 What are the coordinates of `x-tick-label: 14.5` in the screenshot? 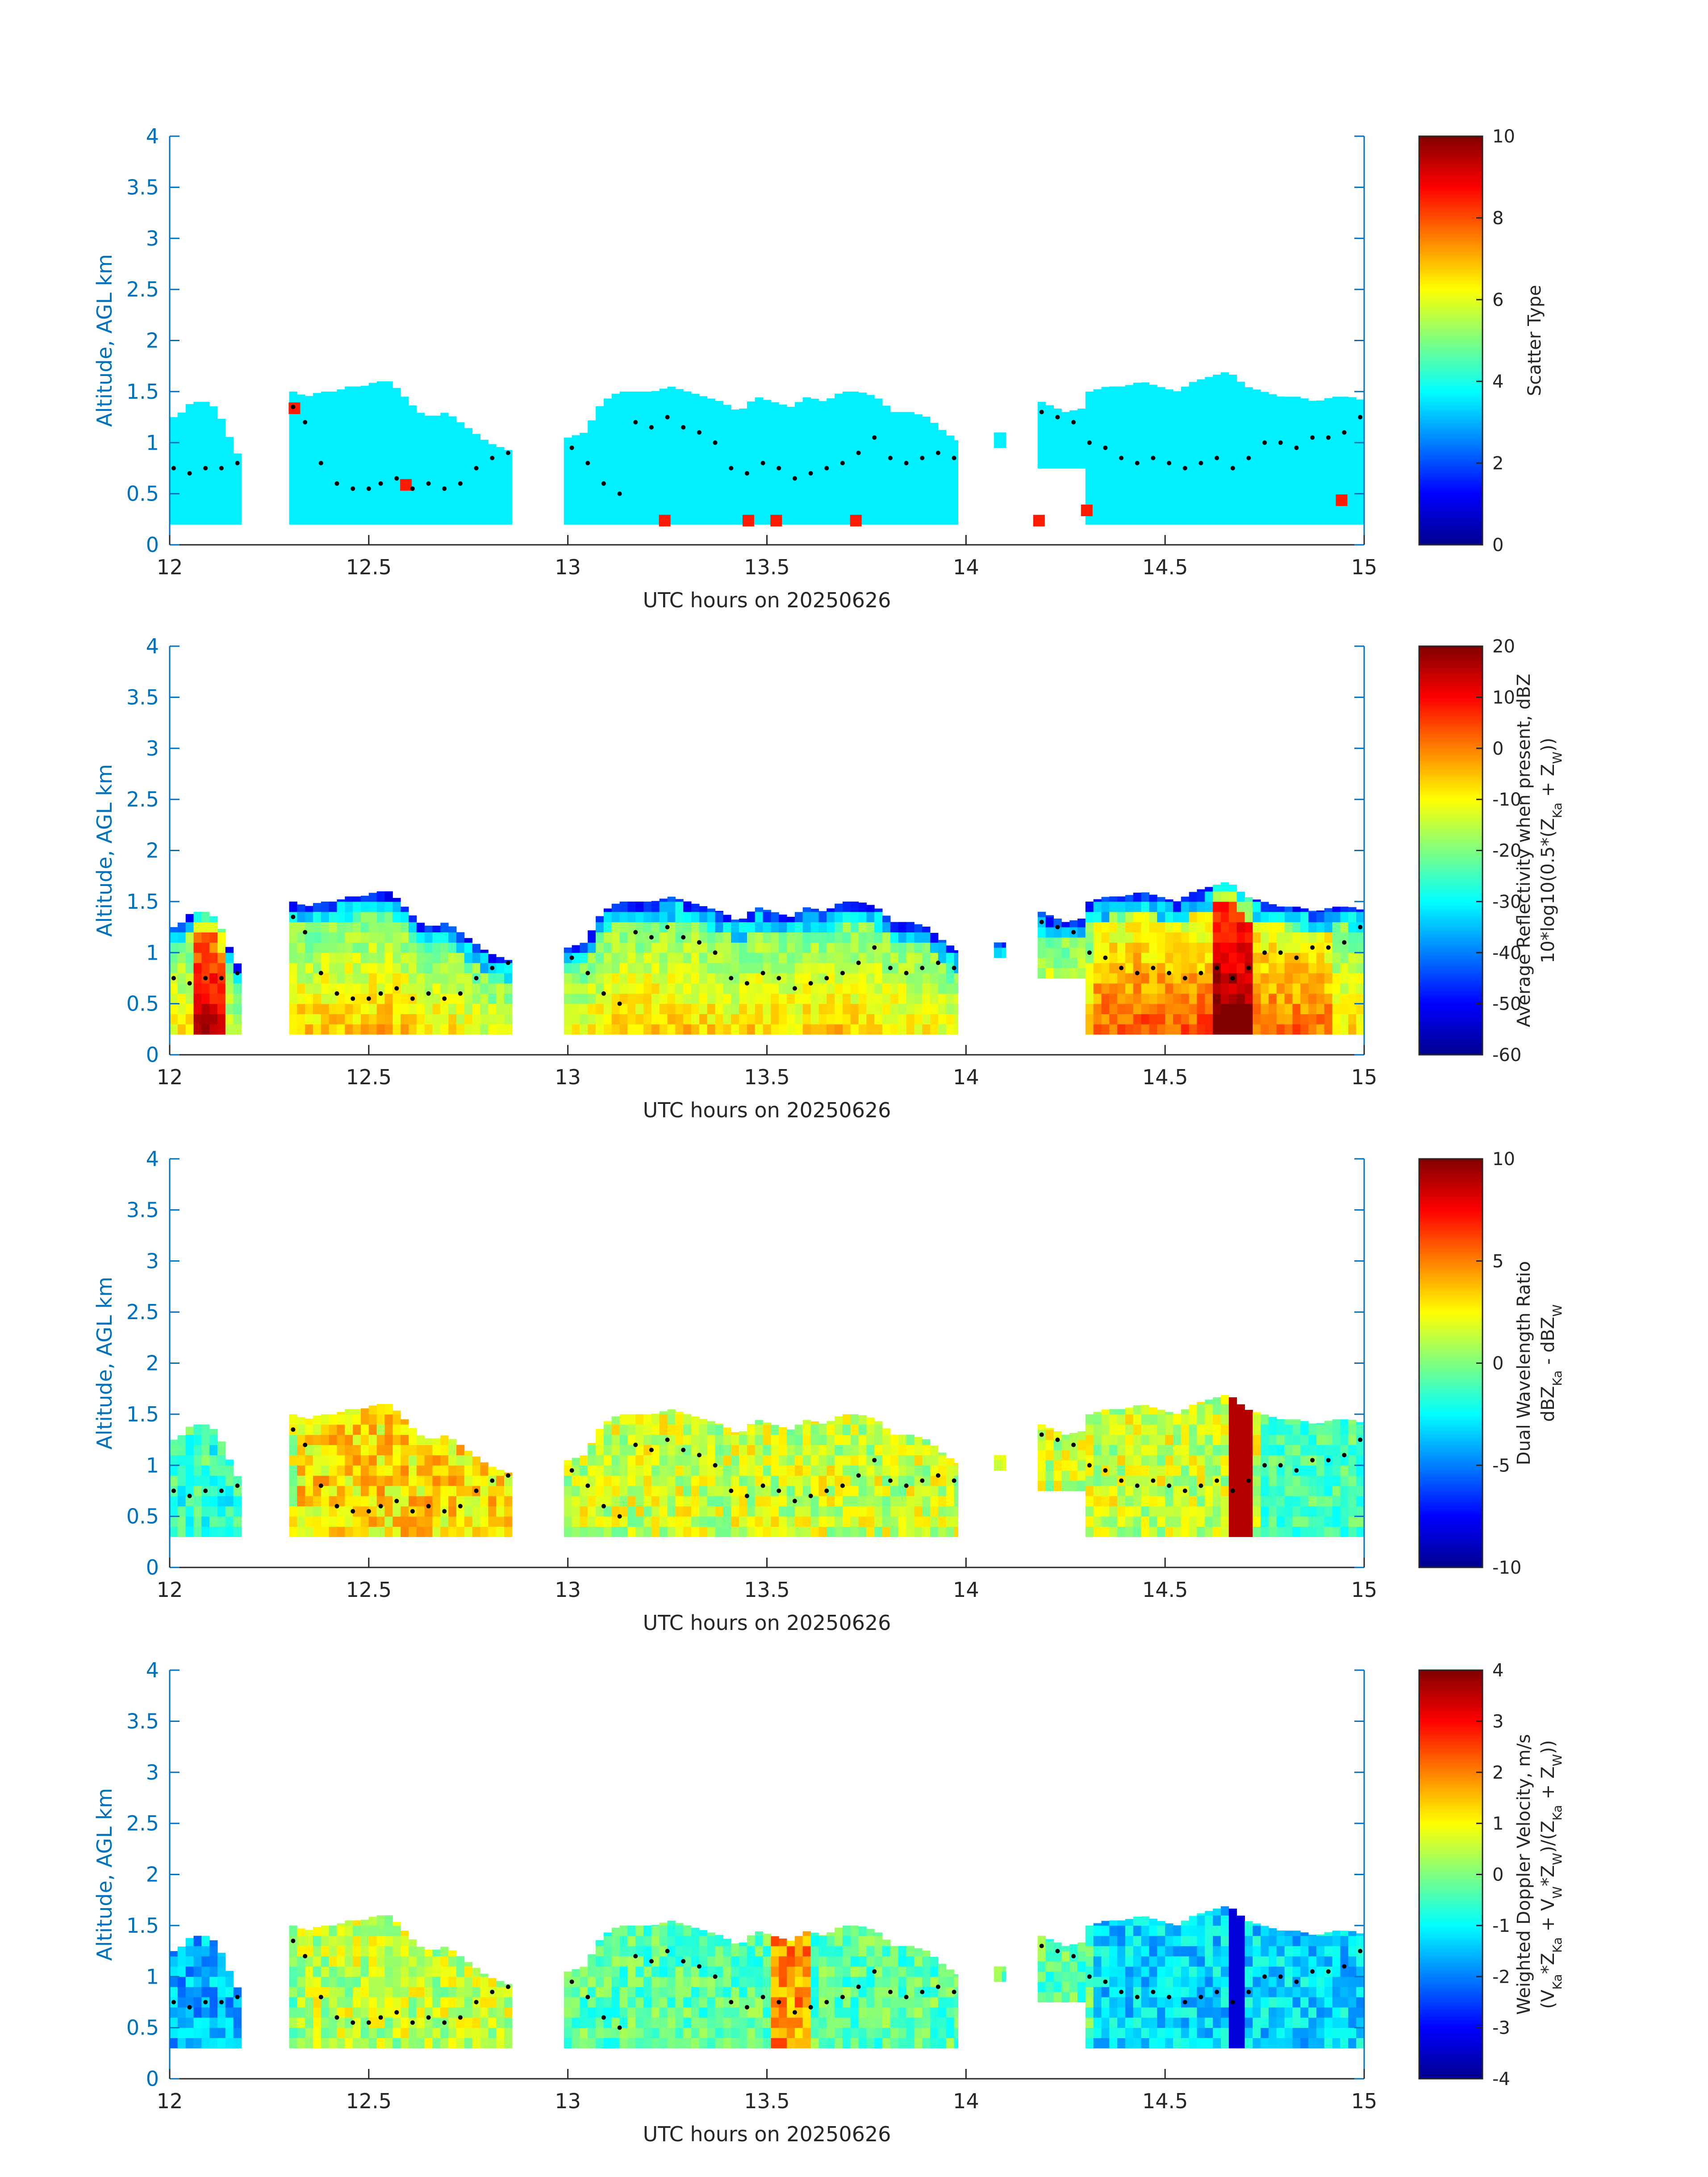 It's located at (1165, 1590).